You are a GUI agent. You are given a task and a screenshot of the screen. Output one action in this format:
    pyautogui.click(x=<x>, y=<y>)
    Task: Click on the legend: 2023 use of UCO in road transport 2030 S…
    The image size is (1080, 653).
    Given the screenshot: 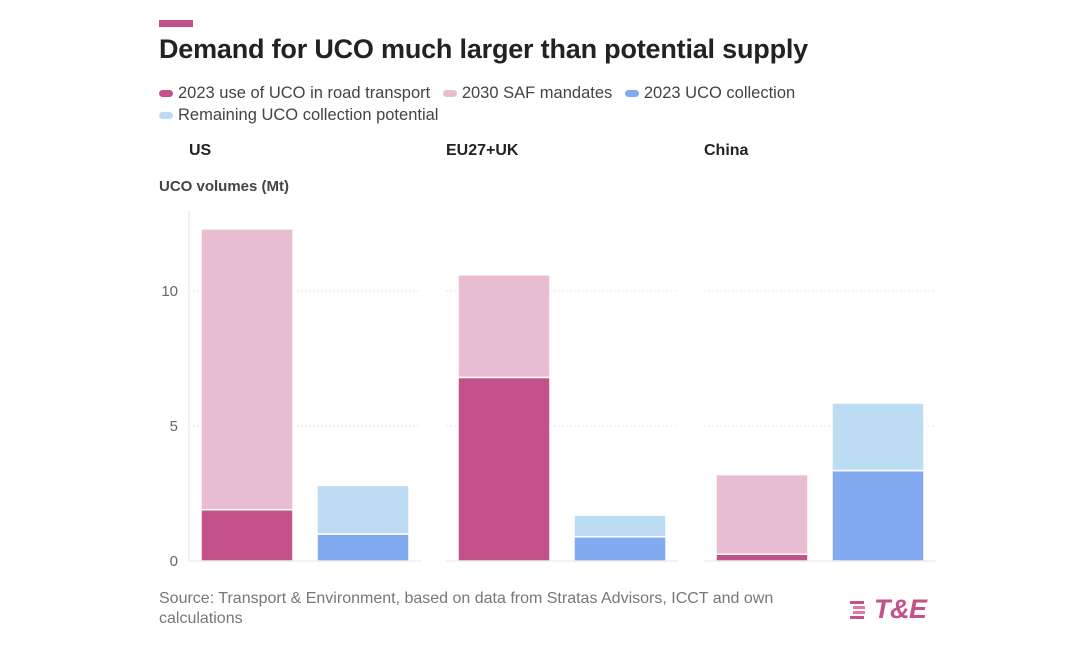 What is the action you would take?
    pyautogui.click(x=539, y=104)
    